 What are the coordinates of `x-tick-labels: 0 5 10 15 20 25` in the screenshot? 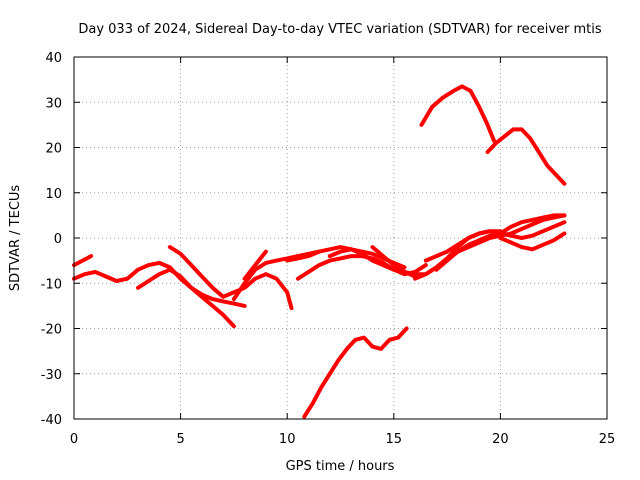 It's located at (342, 439).